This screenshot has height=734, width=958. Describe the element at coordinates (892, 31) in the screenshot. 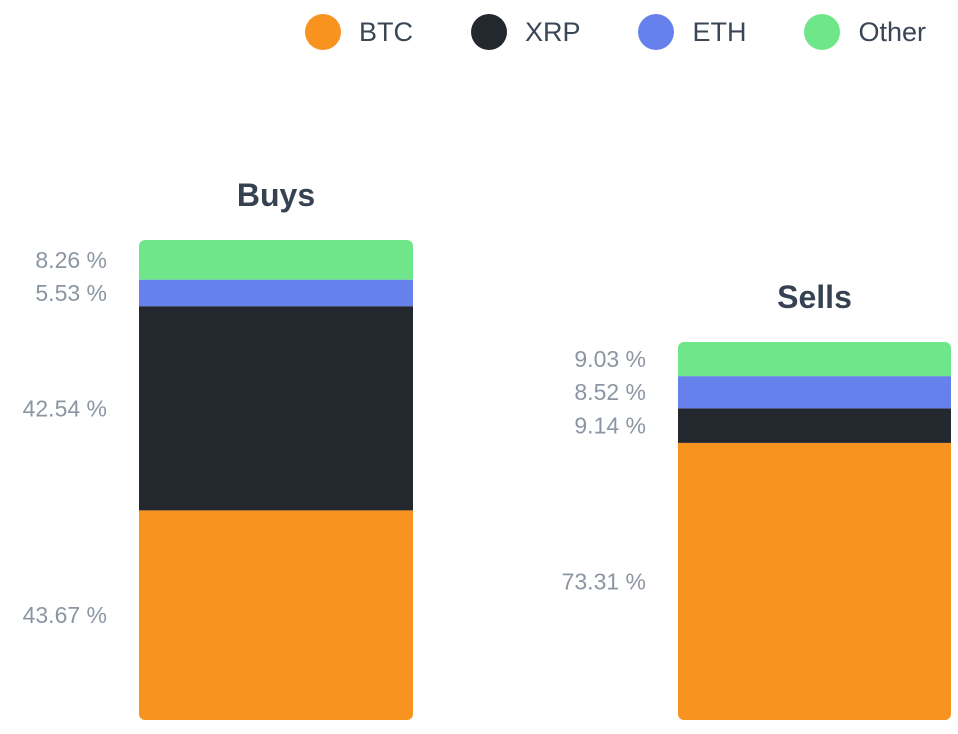

I see `legend-label-other: Other` at that location.